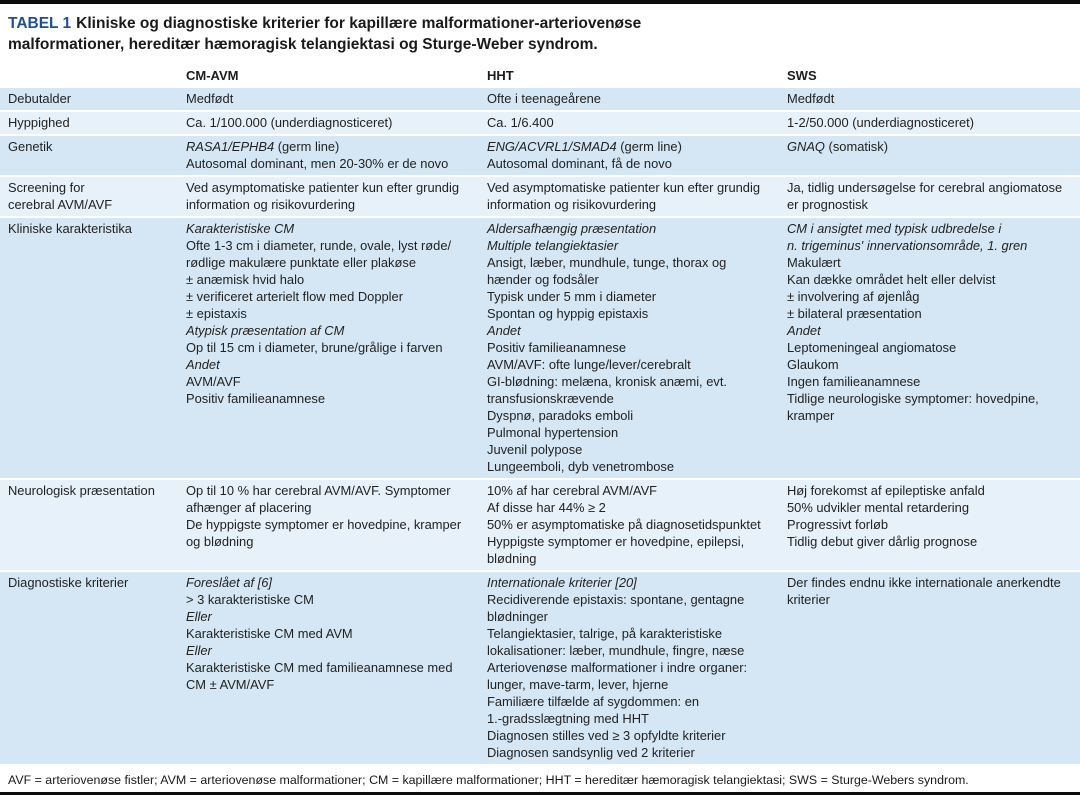 The width and height of the screenshot is (1080, 795). I want to click on cell-hht: Ofte i teenageårene, so click(629, 99).